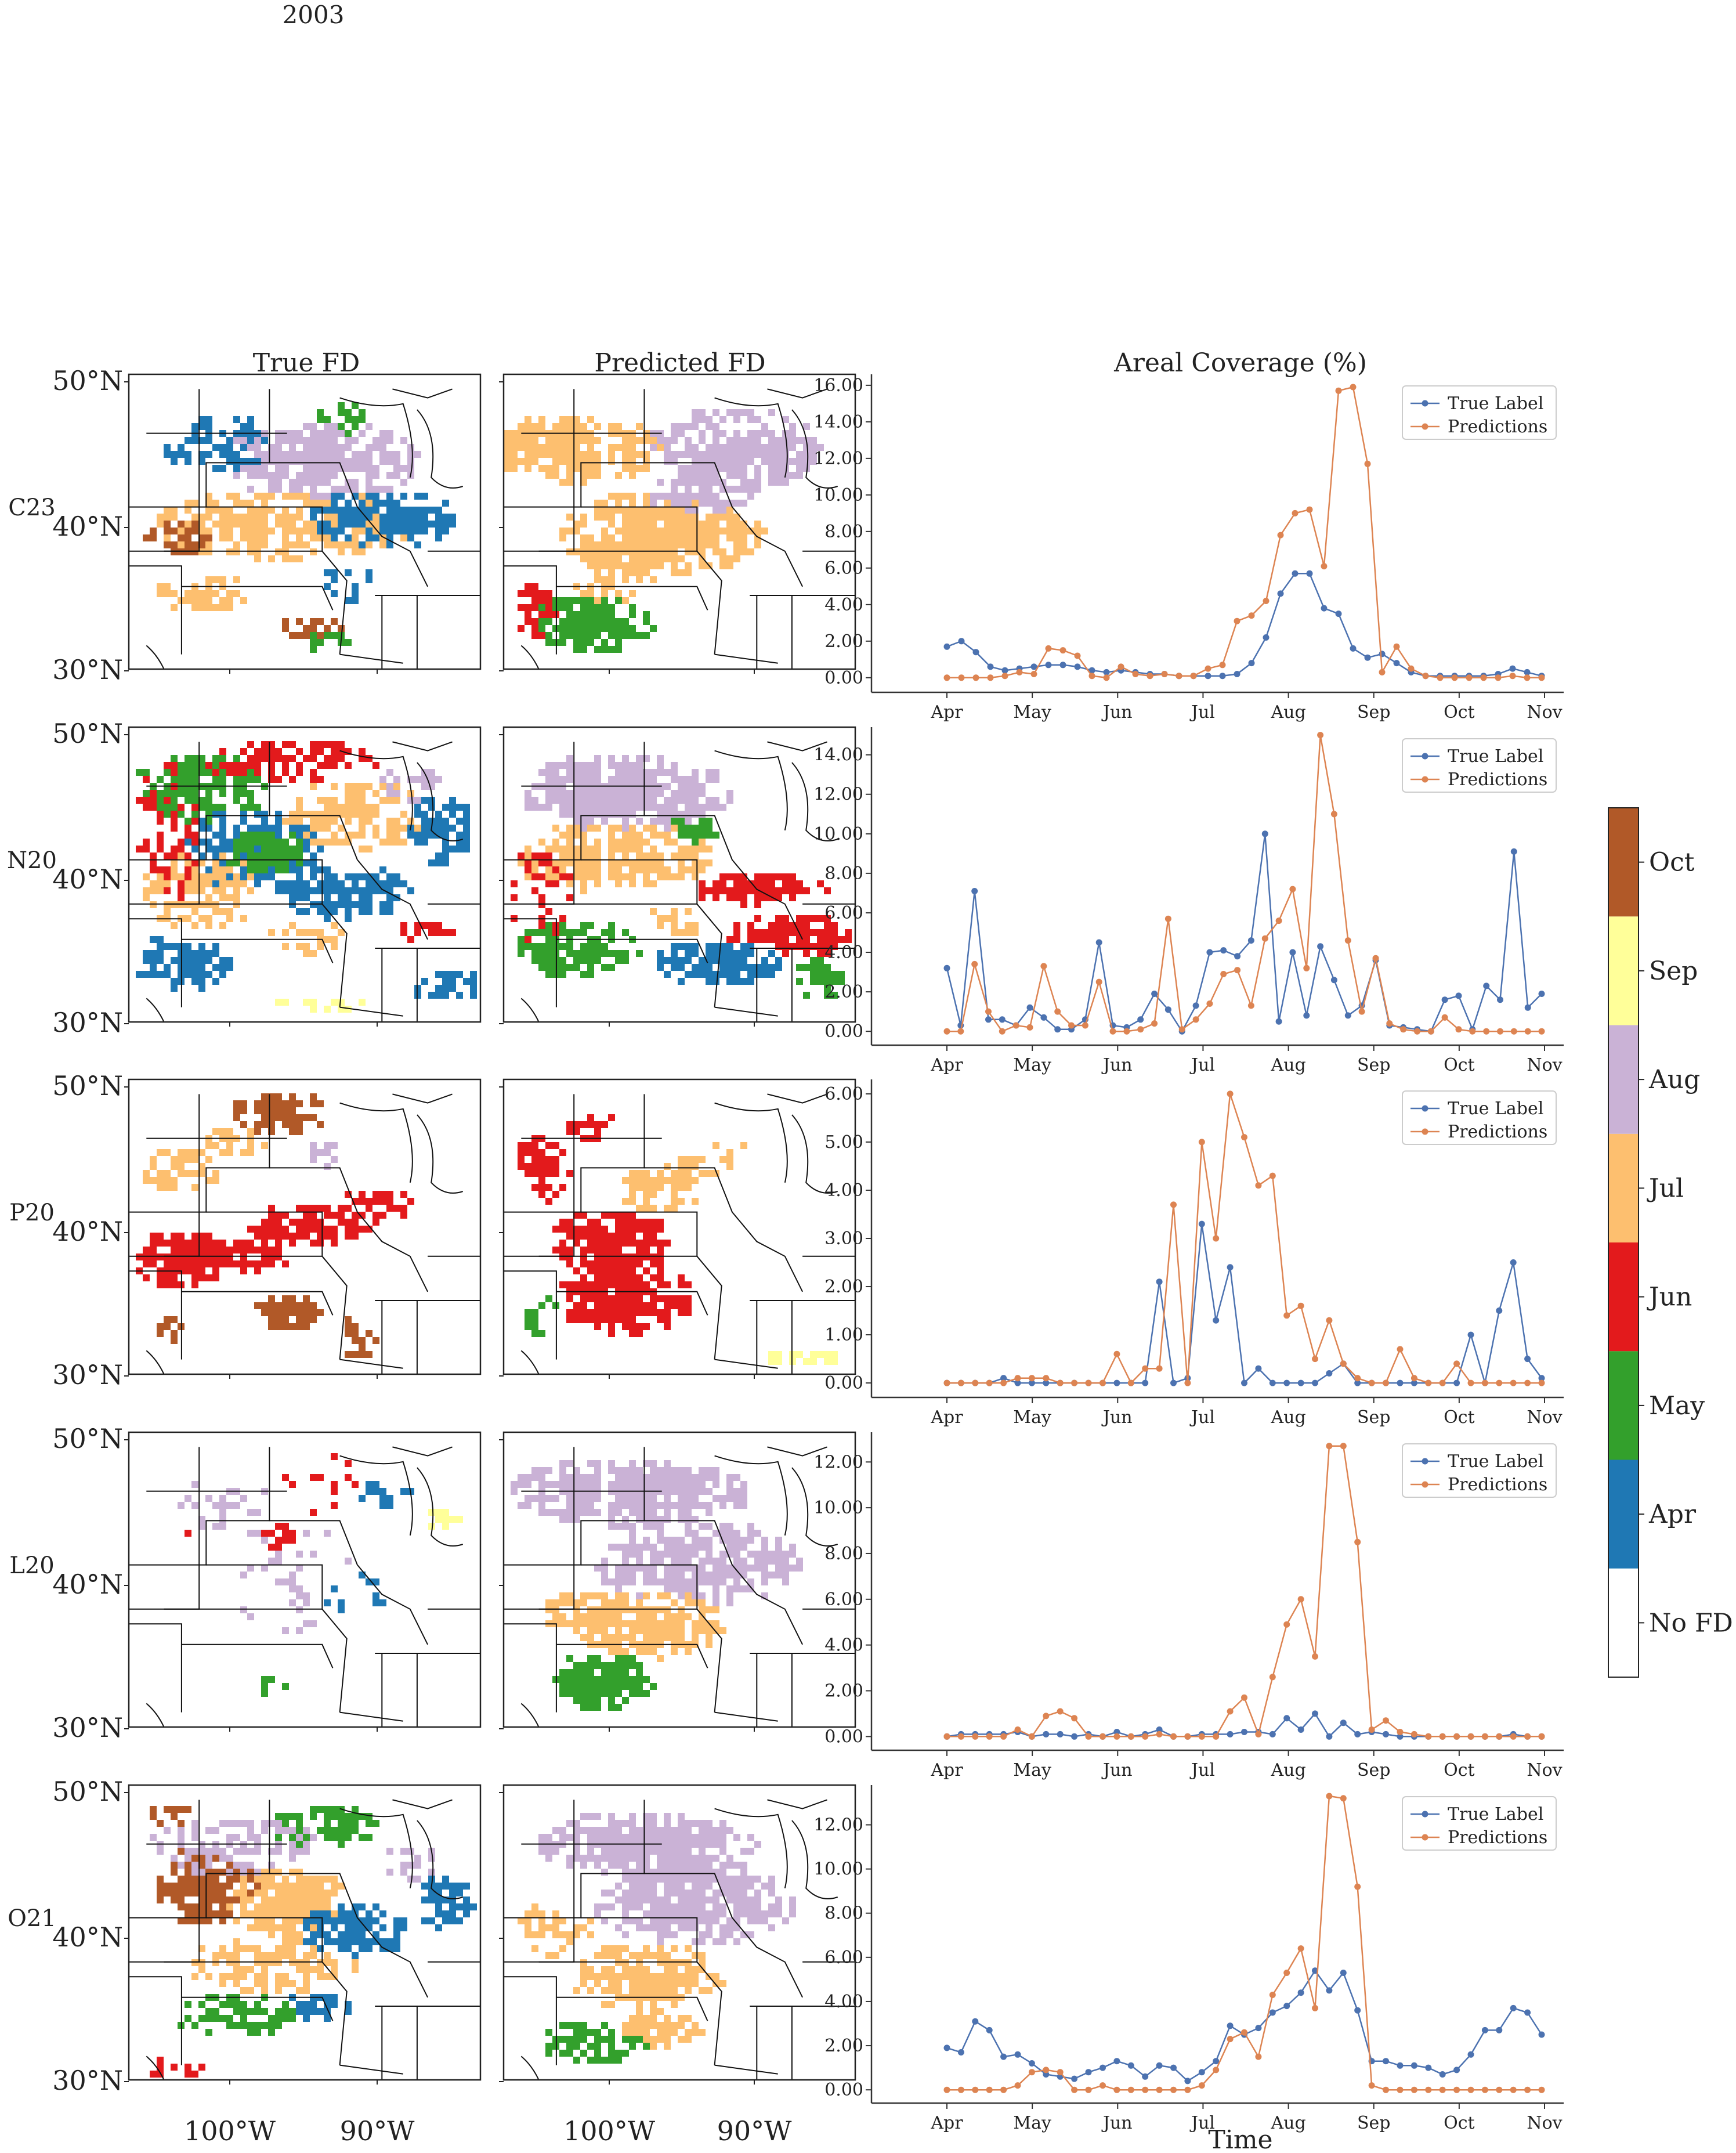 This screenshot has width=1736, height=2153. I want to click on column-title-predicted-fd: Predicted FD, so click(679, 363).